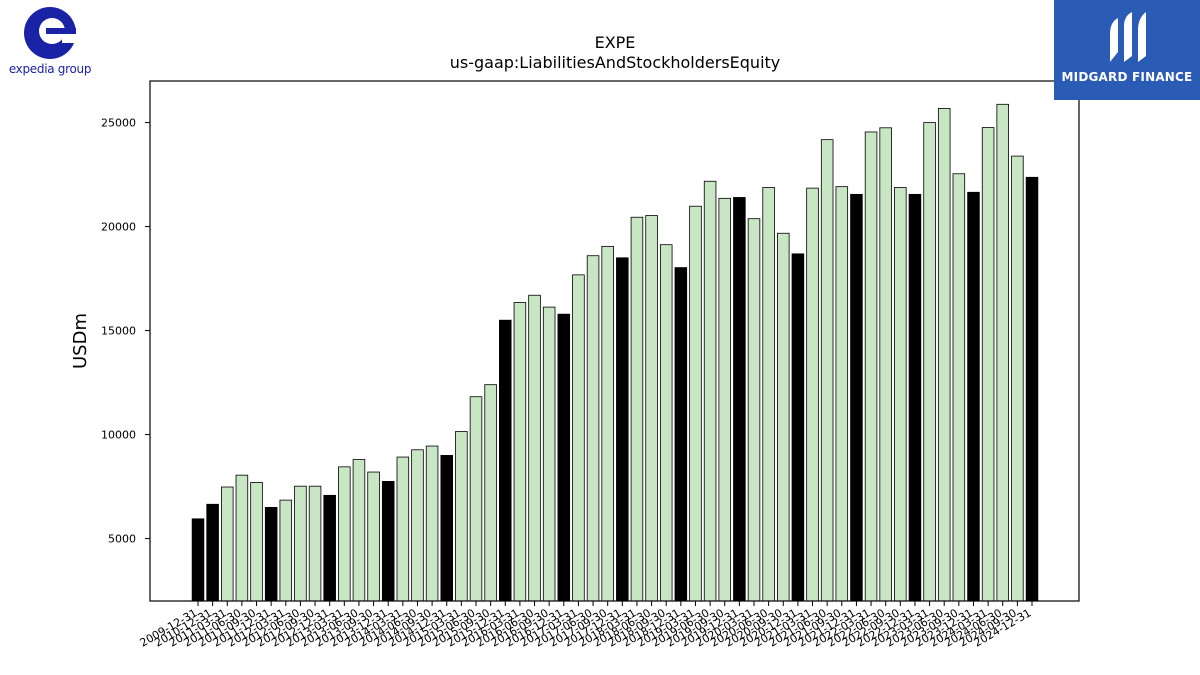 The width and height of the screenshot is (1200, 675). I want to click on midgard-finance-logo: MIDGARD FINANCE, so click(1127, 50).